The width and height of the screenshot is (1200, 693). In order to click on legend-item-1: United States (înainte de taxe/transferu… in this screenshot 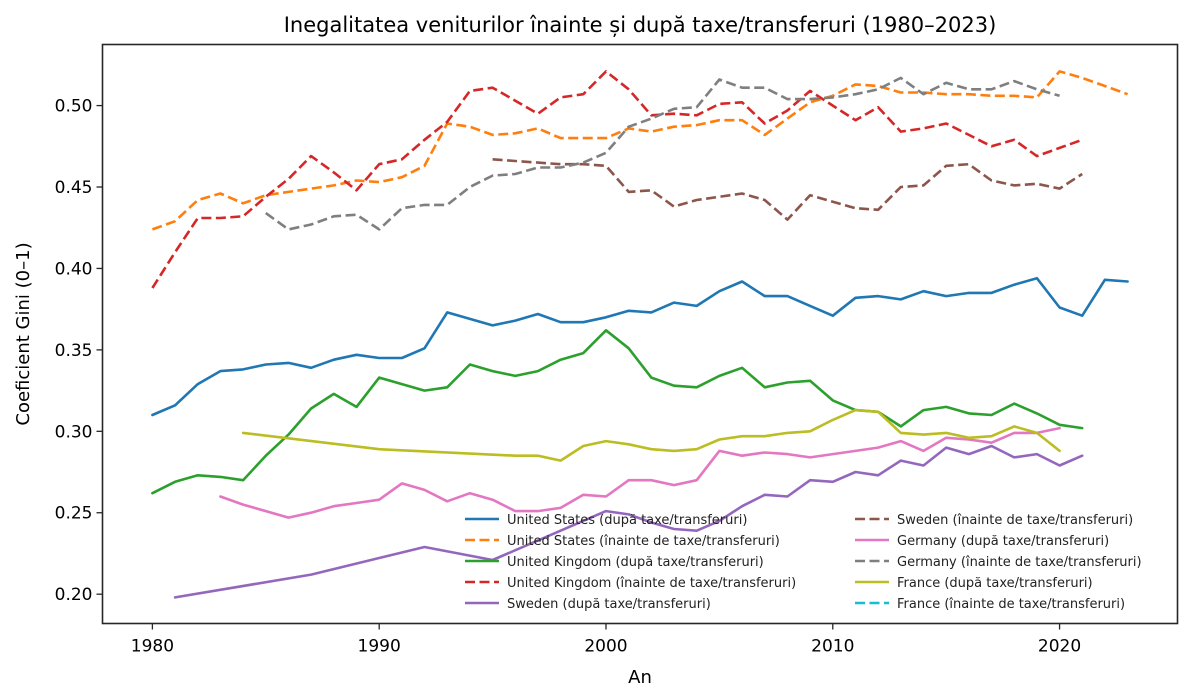, I will do `click(622, 541)`.